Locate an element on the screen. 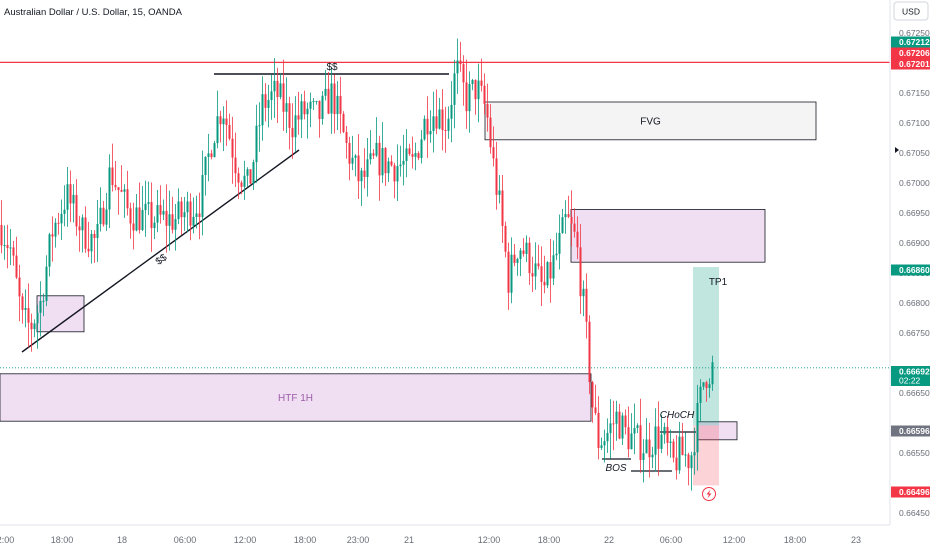  axis-arrow-icon is located at coordinates (897, 150).